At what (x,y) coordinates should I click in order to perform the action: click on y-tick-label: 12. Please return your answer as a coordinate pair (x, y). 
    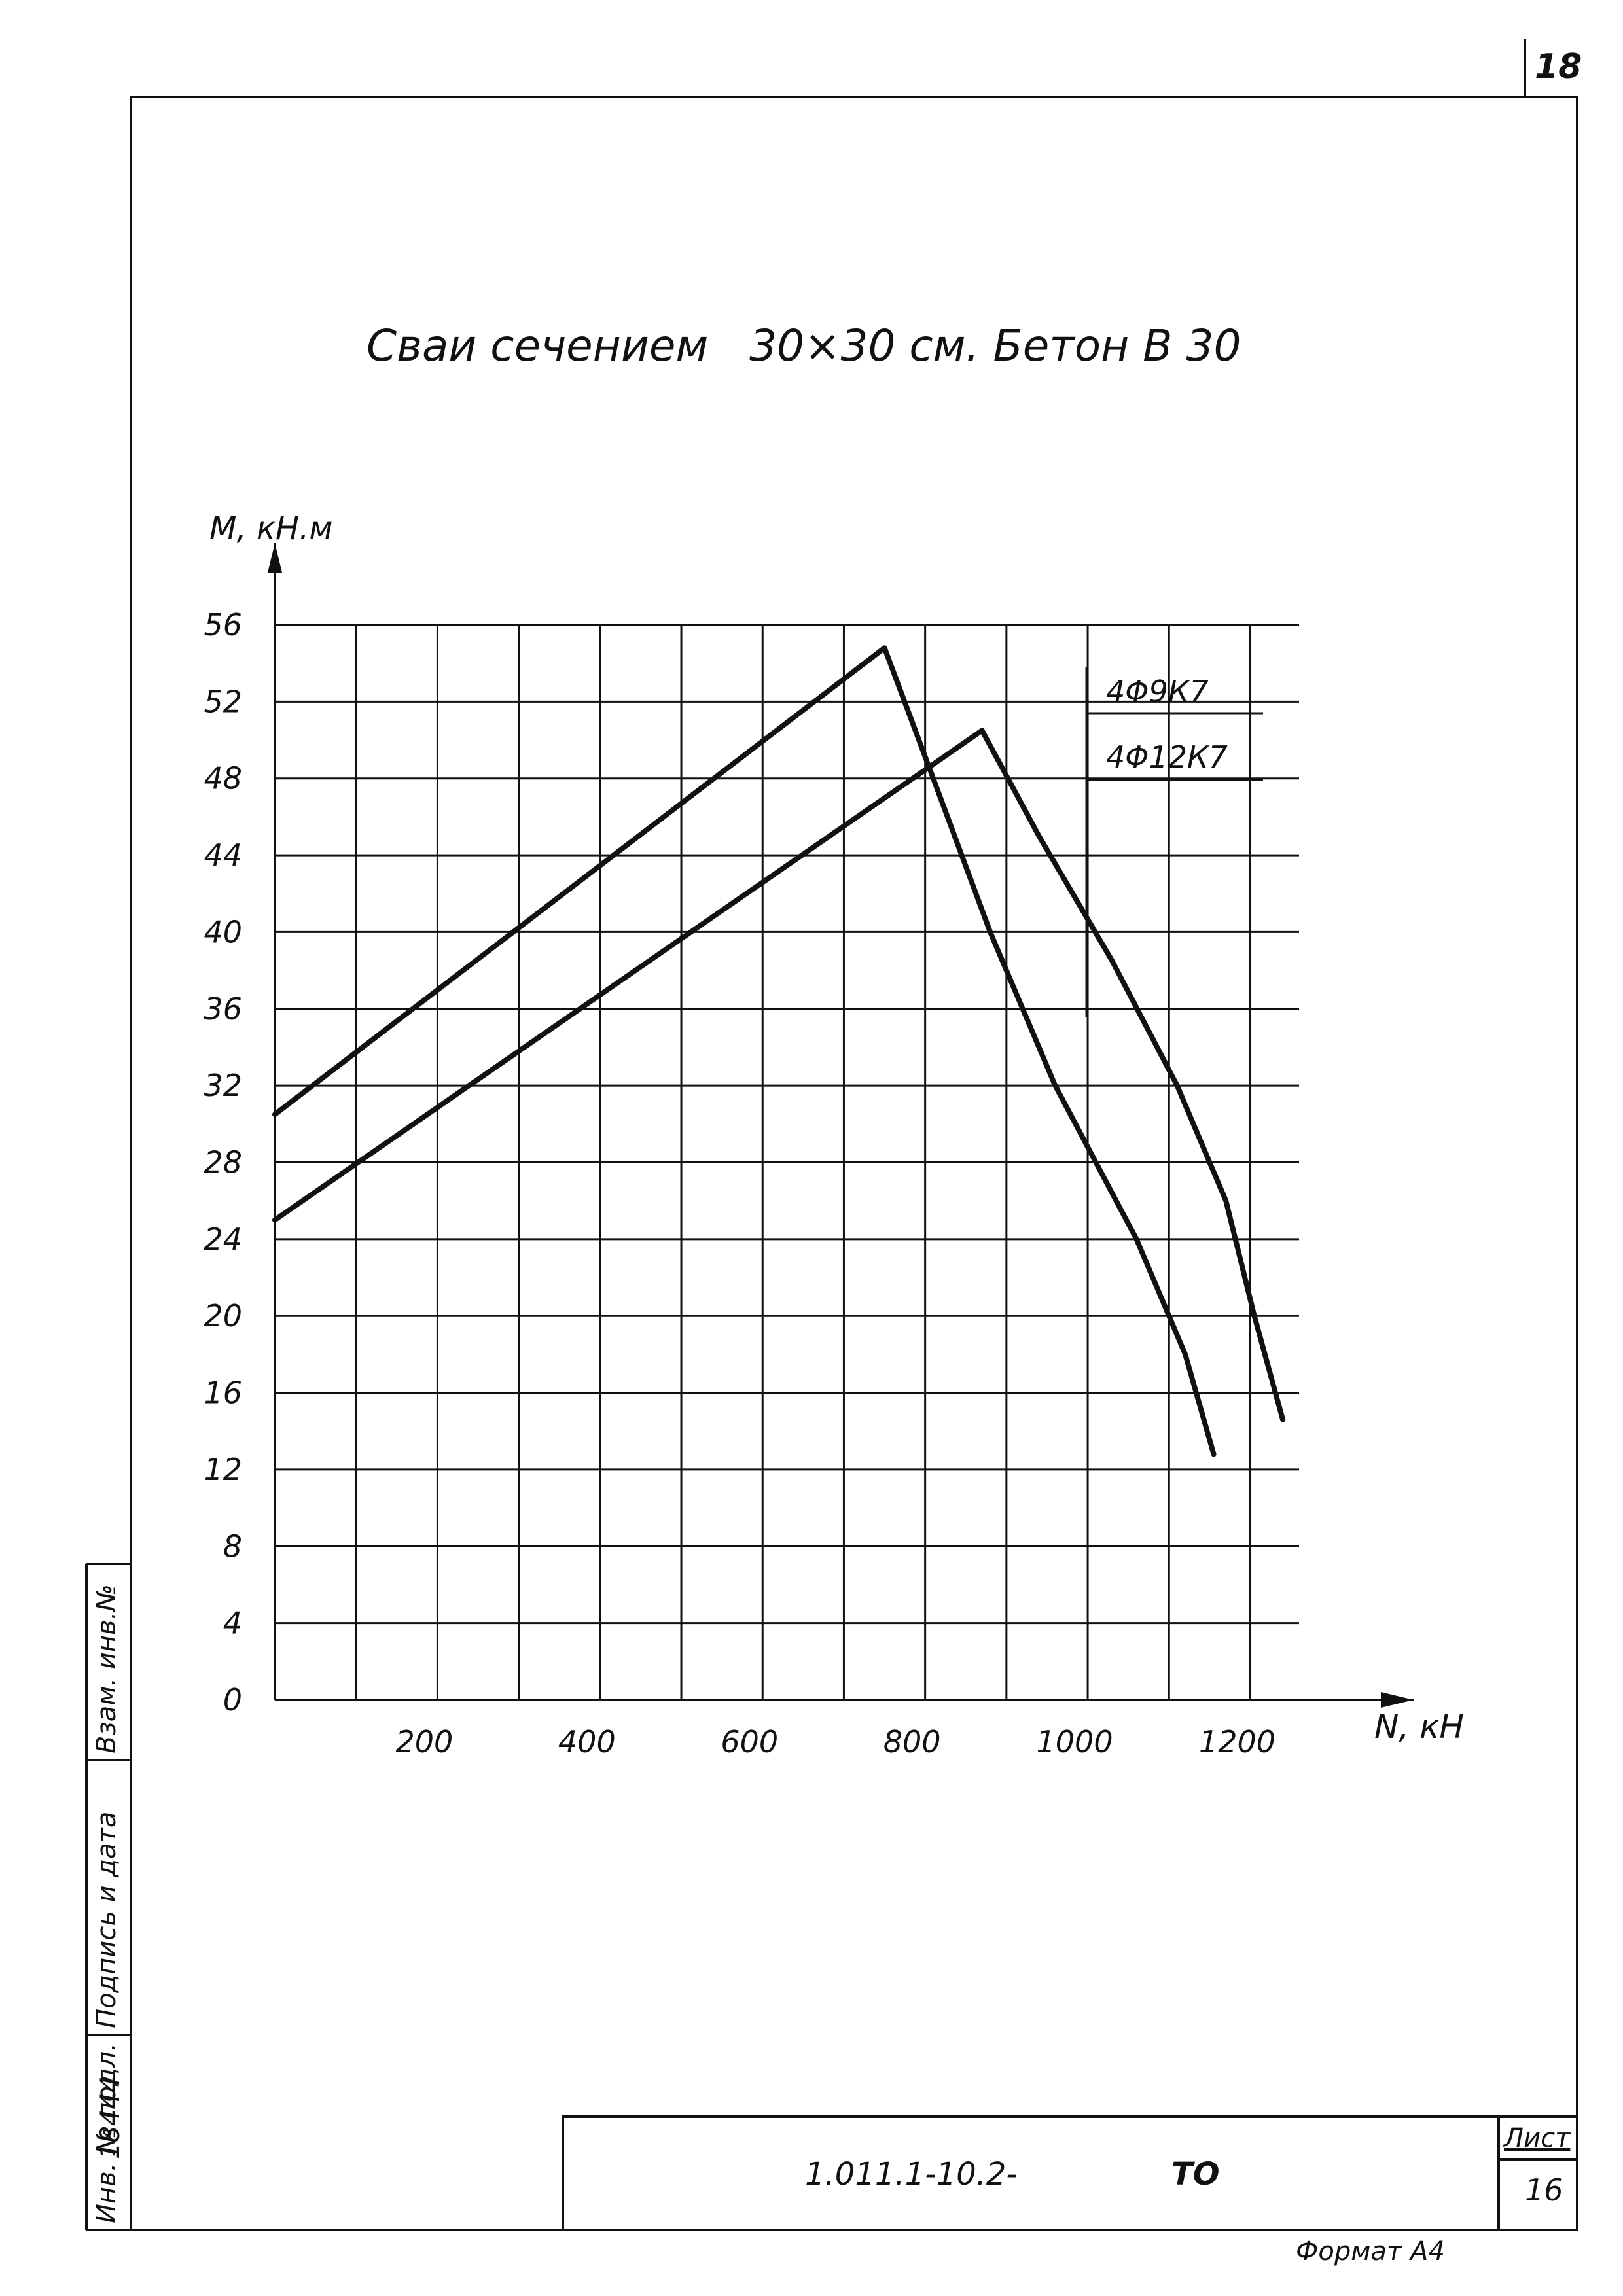
    Looking at the image, I should click on (223, 1469).